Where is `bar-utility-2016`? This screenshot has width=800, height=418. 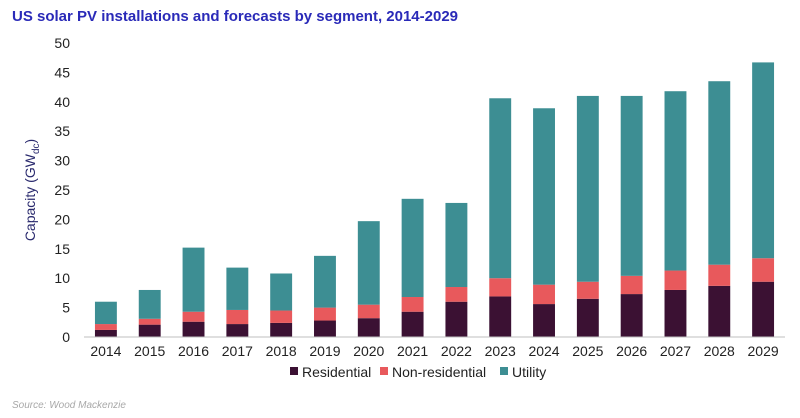
bar-utility-2016 is located at coordinates (193, 279).